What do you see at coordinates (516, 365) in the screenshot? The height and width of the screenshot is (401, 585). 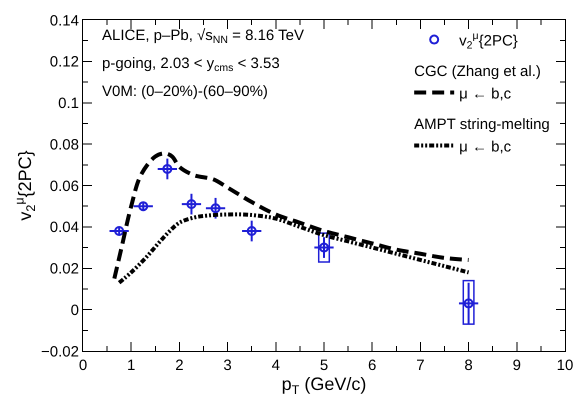 I see `x-tick-label: 9` at bounding box center [516, 365].